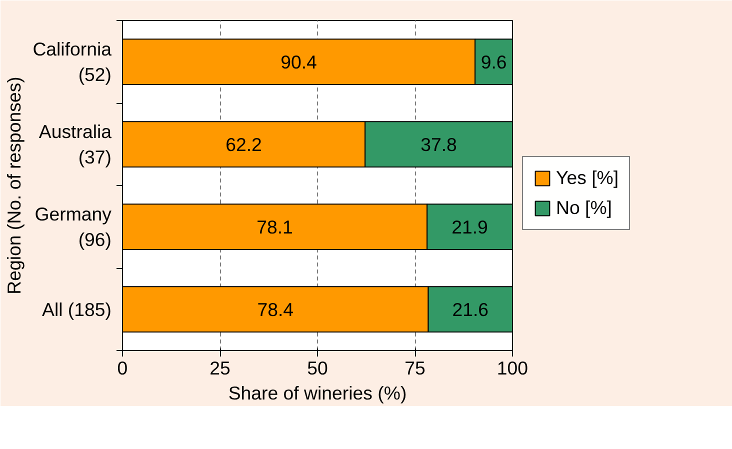  What do you see at coordinates (493, 61) in the screenshot?
I see `data-label: 9.6` at bounding box center [493, 61].